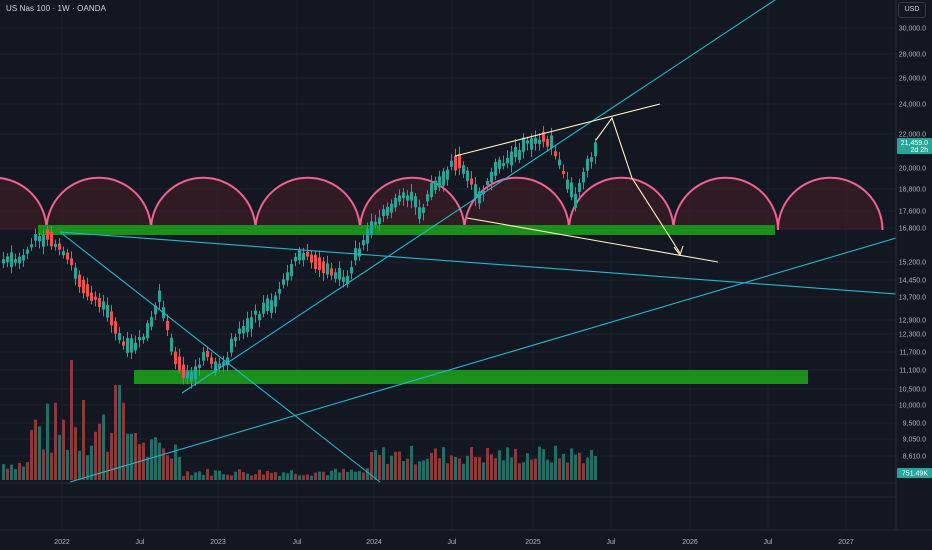 This screenshot has height=550, width=932. What do you see at coordinates (914, 457) in the screenshot?
I see `price-tick-label: 8,610.0` at bounding box center [914, 457].